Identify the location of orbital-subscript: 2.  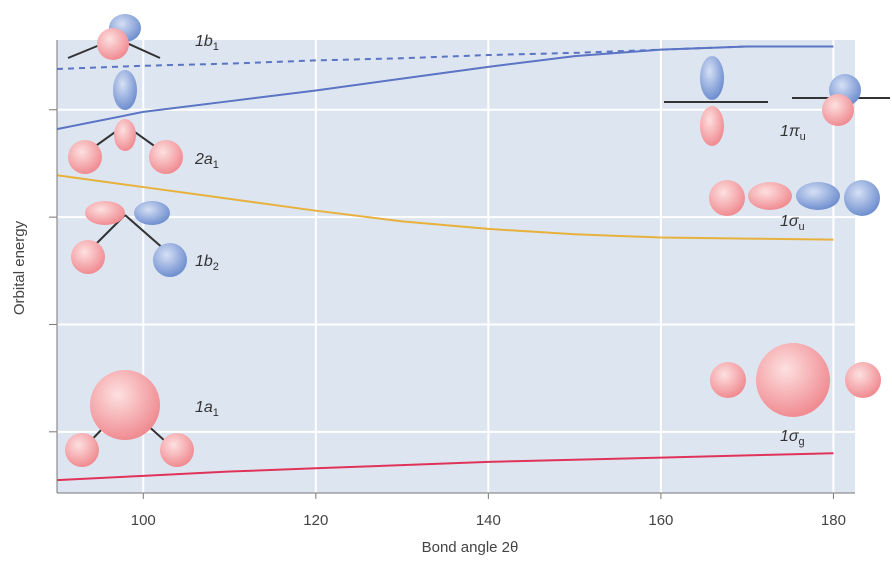
(216, 267).